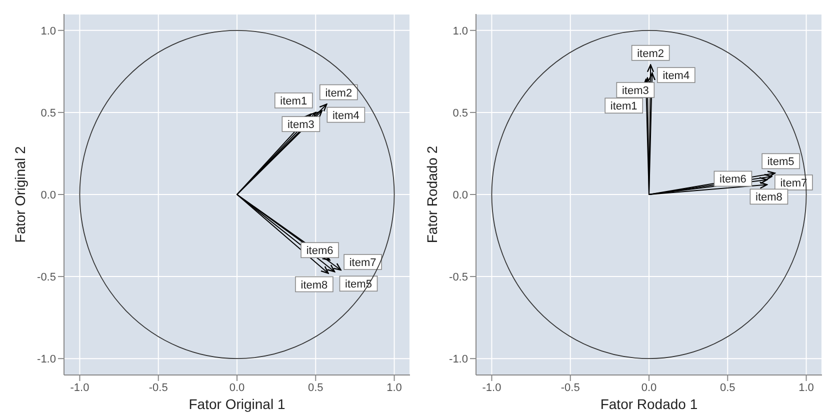 This screenshot has height=417, width=838. I want to click on series-label: item7, so click(362, 262).